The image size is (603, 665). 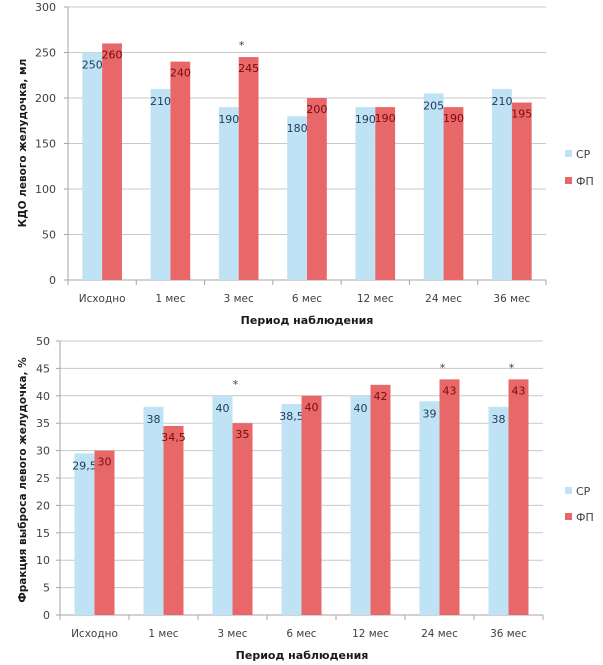 What do you see at coordinates (43, 368) in the screenshot?
I see `y-tick-label: 45` at bounding box center [43, 368].